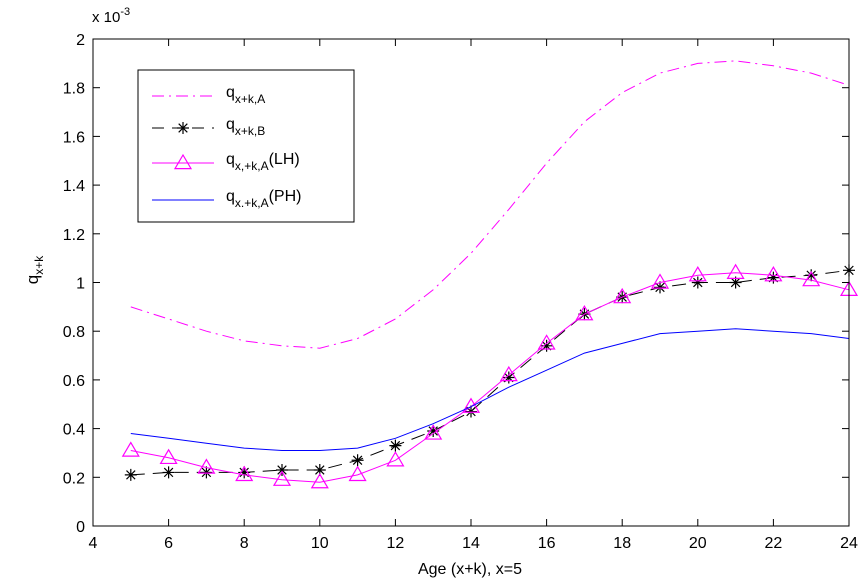 This screenshot has height=582, width=867. I want to click on y-axis-label: qx+k, so click(34, 269).